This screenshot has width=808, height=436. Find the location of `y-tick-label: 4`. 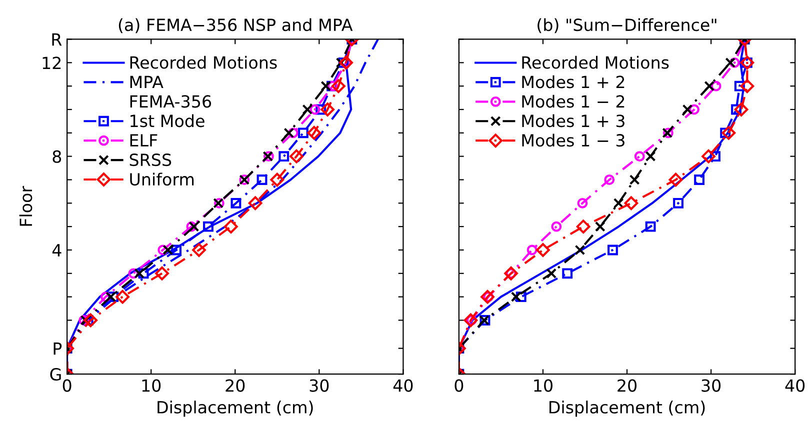

y-tick-label: 4 is located at coordinates (57, 250).